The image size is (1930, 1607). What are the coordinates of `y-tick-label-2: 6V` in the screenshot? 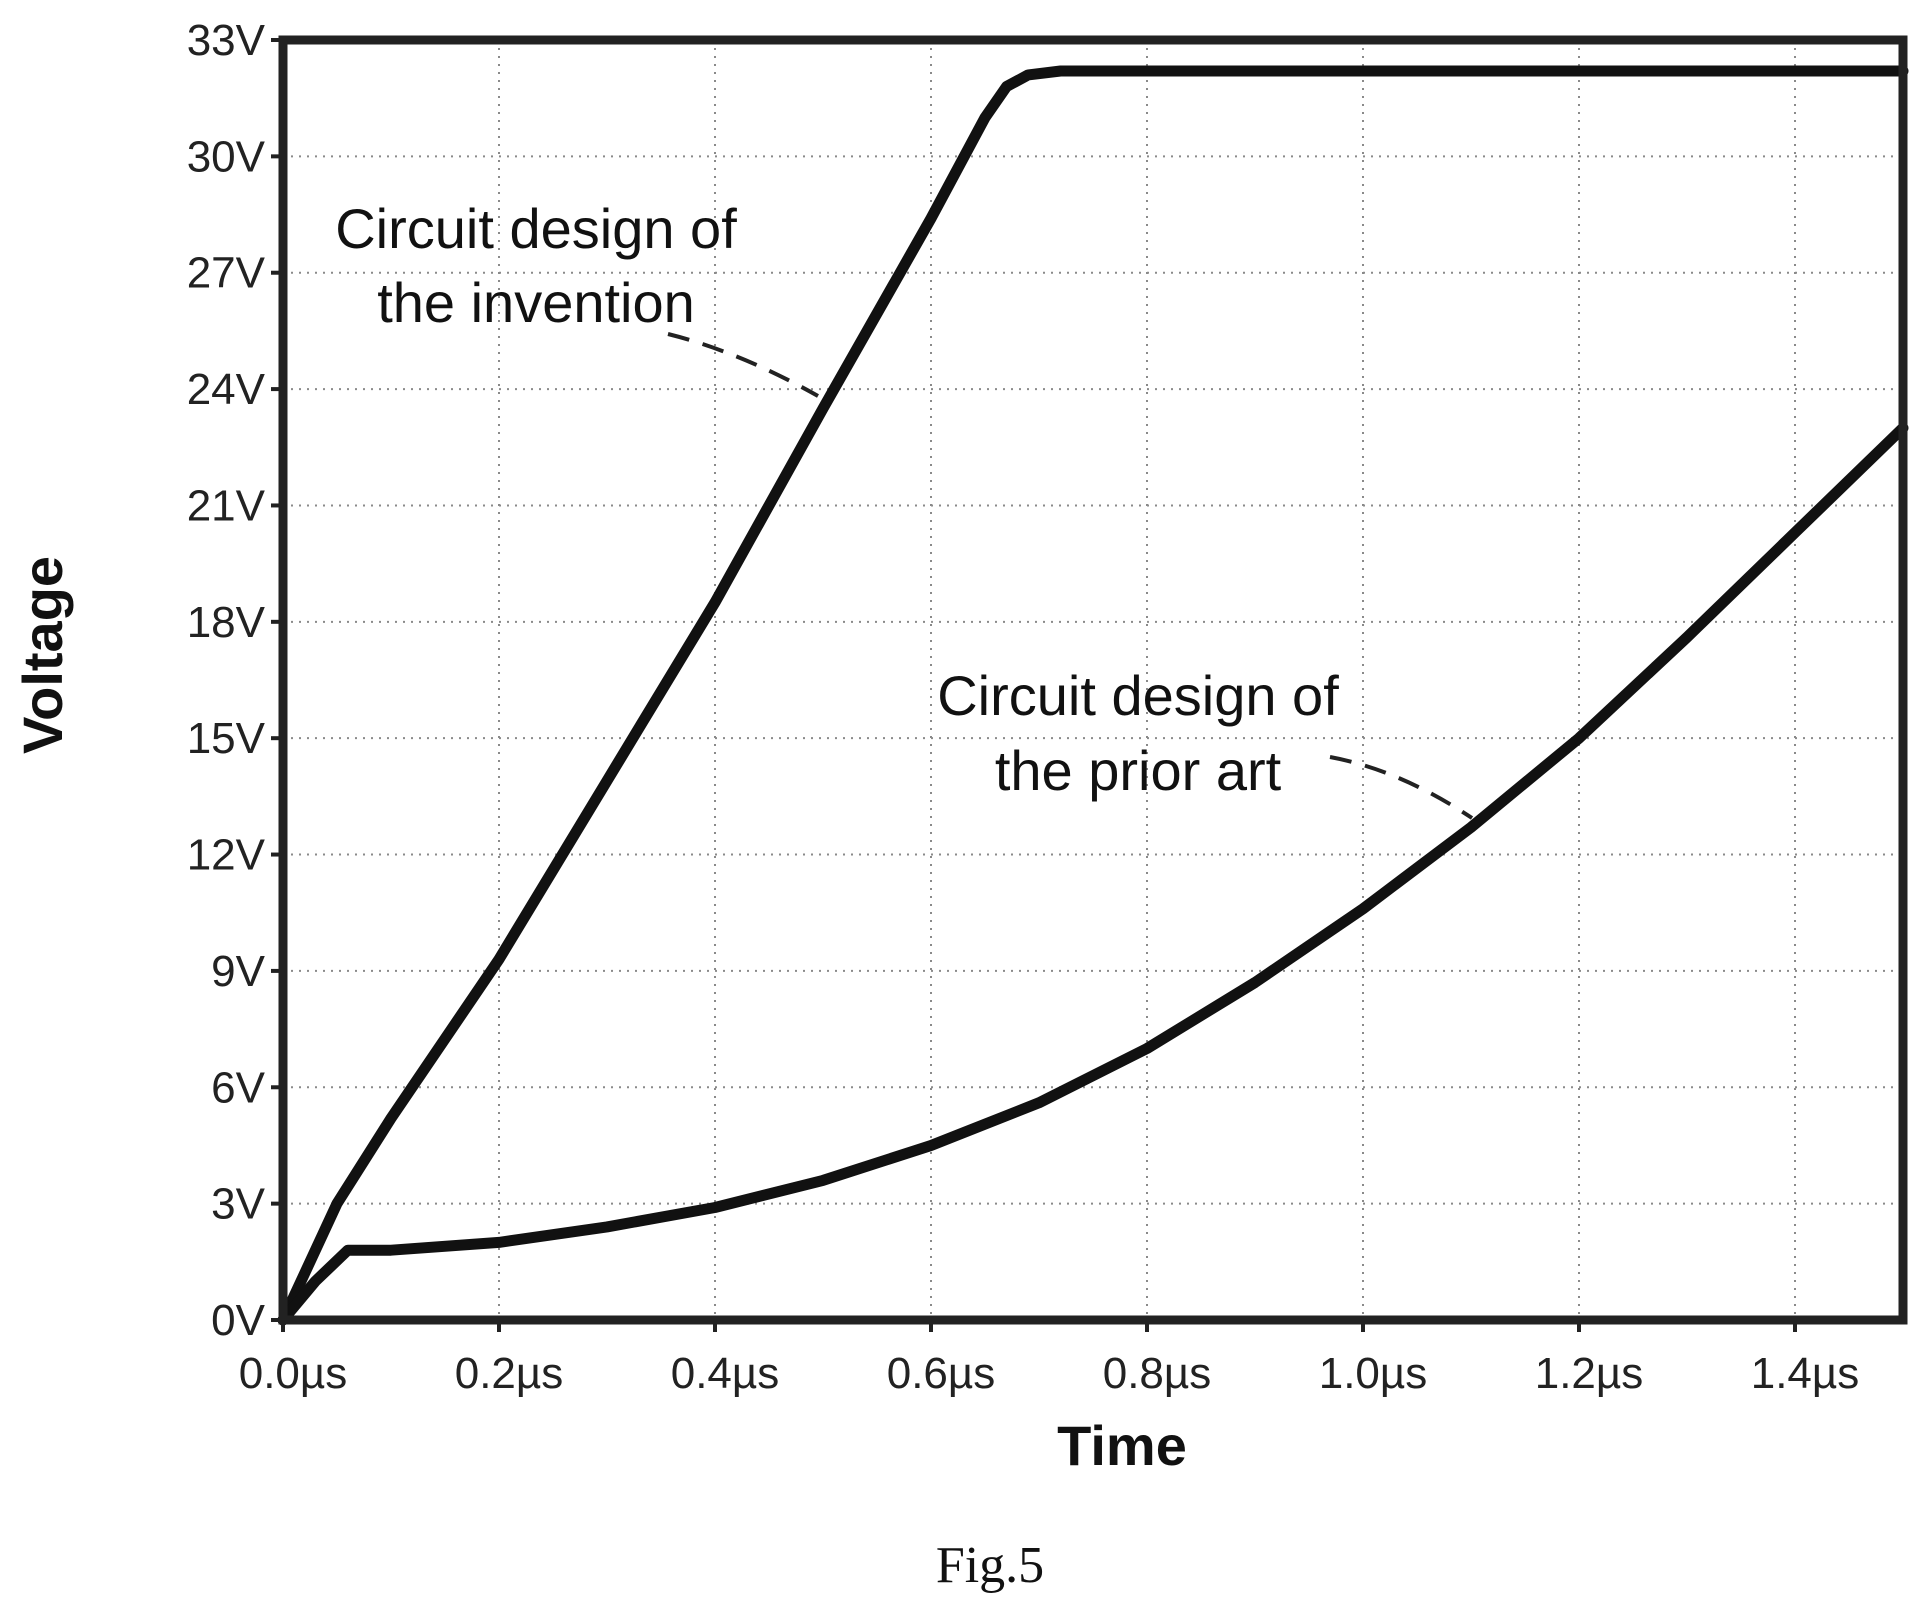 It's located at (238, 1087).